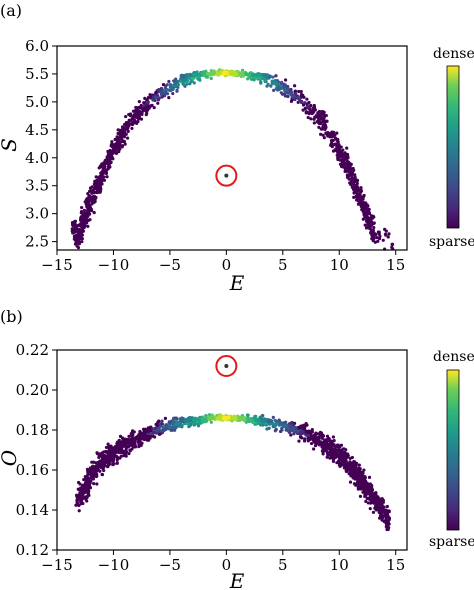  I want to click on y-tick-label: 4.0, so click(37, 158).